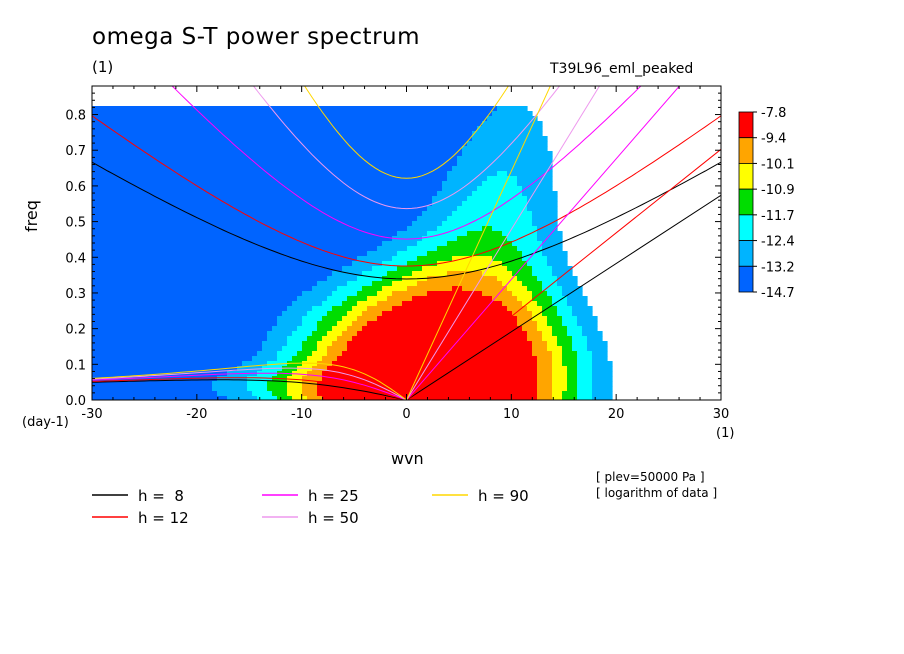 This screenshot has height=654, width=904. I want to click on kelvin-curve-h25, so click(543, 243).